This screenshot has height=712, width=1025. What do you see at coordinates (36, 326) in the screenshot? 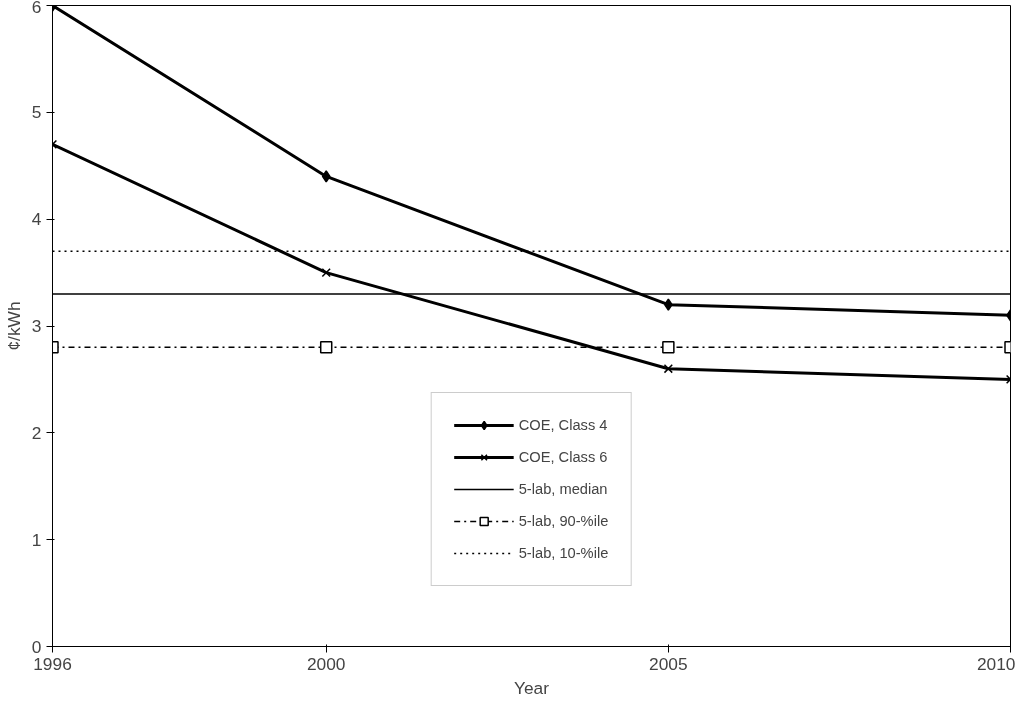
I see `y-tick-label: 3` at bounding box center [36, 326].